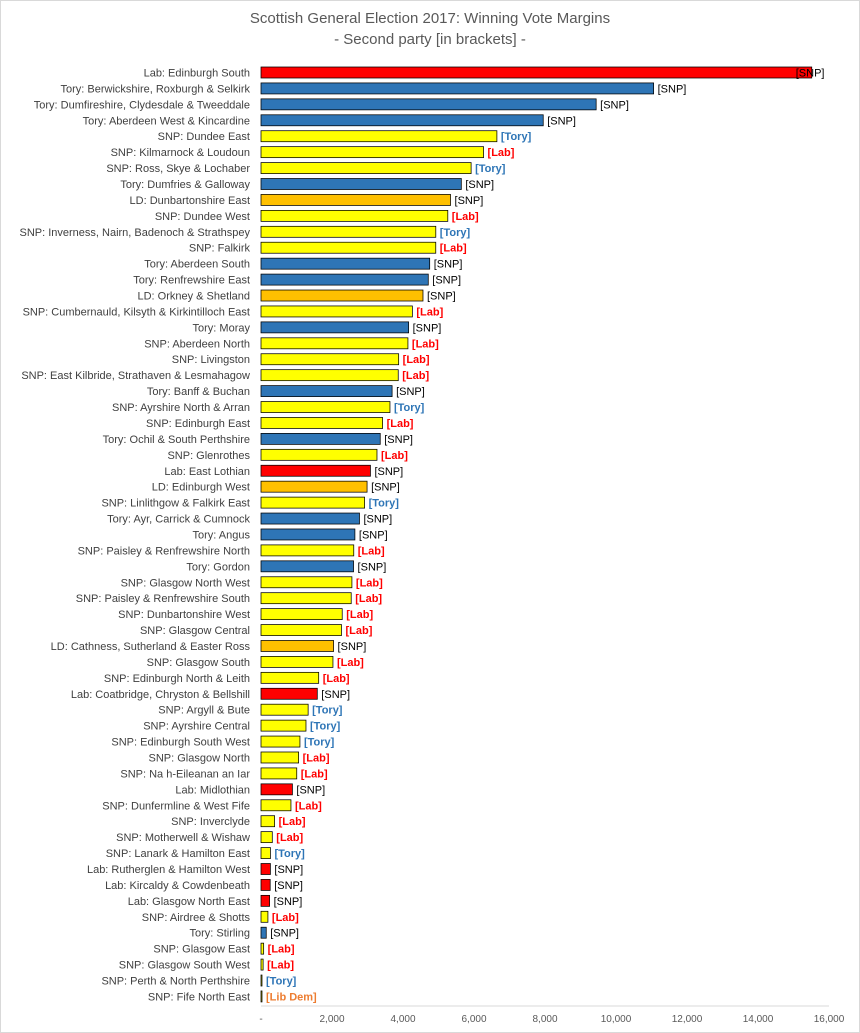 This screenshot has height=1033, width=860. What do you see at coordinates (199, 997) in the screenshot?
I see `category-label: SNP: Fife North East` at bounding box center [199, 997].